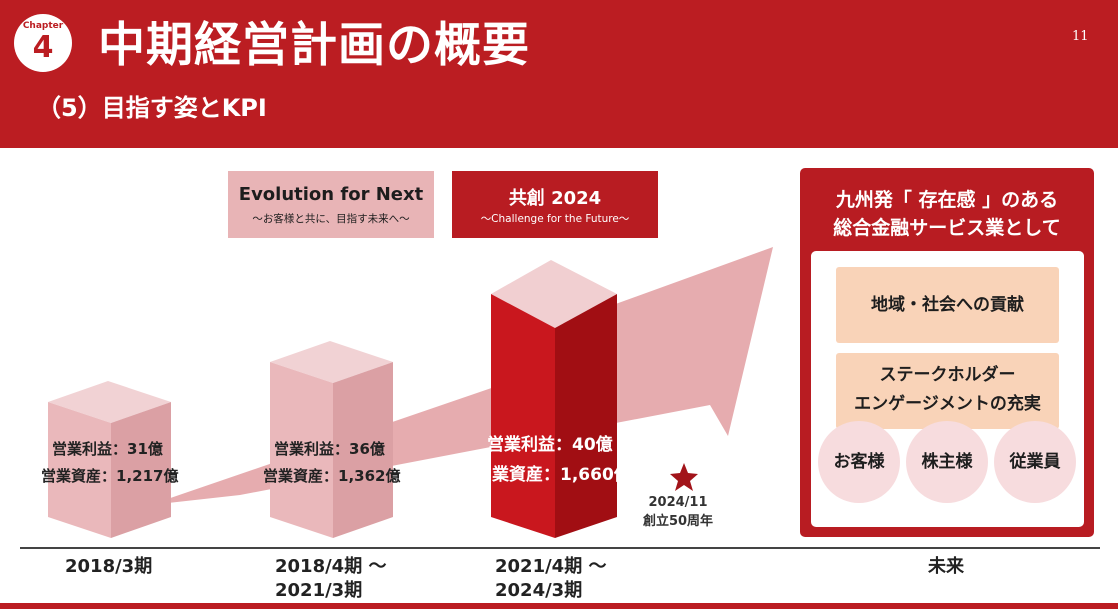 This screenshot has height=609, width=1118. What do you see at coordinates (330, 579) in the screenshot?
I see `period-2018-2021: 2018/4期 ～ 2021/3期` at bounding box center [330, 579].